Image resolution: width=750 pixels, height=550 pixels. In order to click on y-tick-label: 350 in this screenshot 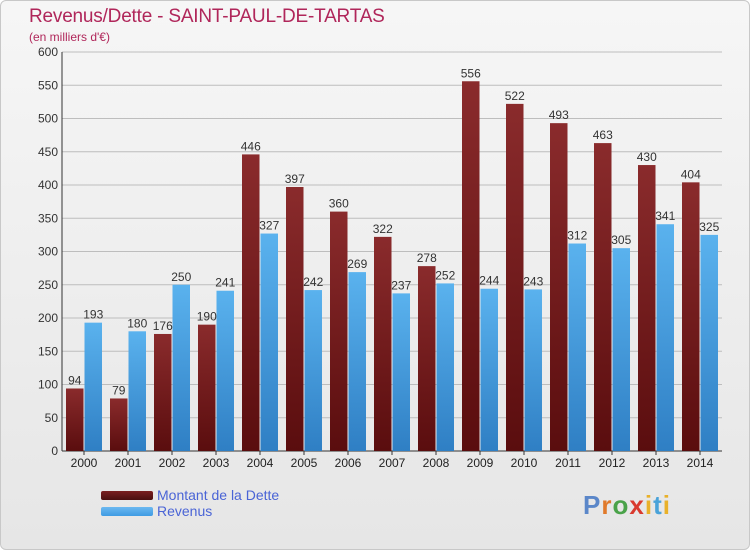, I will do `click(48, 218)`.